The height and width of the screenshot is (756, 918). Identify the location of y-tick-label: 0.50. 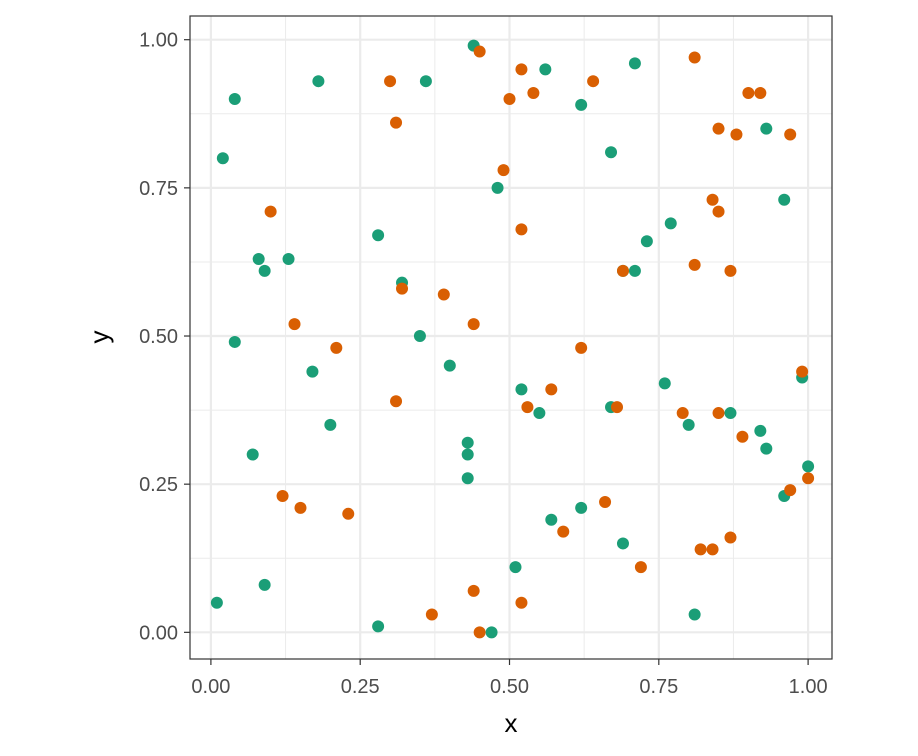
(158, 337).